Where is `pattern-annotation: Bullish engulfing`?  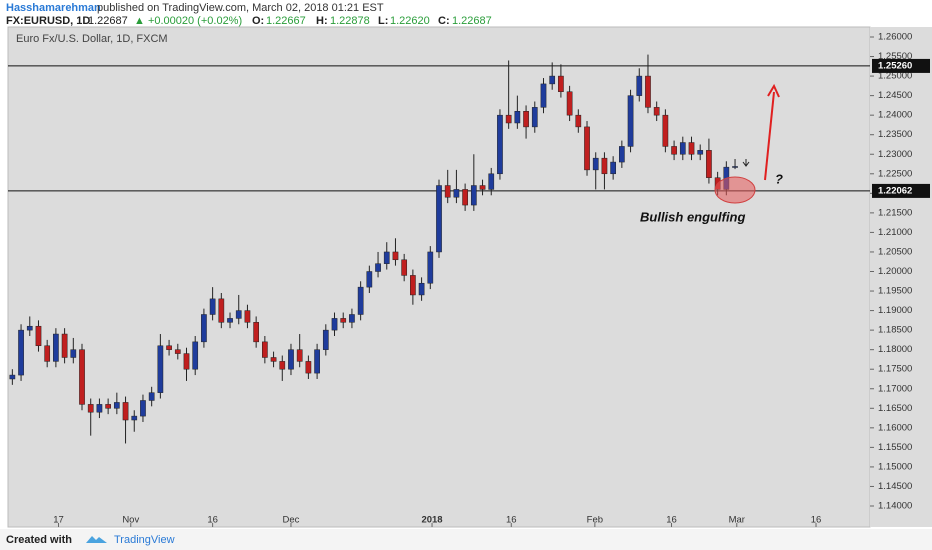 pattern-annotation: Bullish engulfing is located at coordinates (692, 216).